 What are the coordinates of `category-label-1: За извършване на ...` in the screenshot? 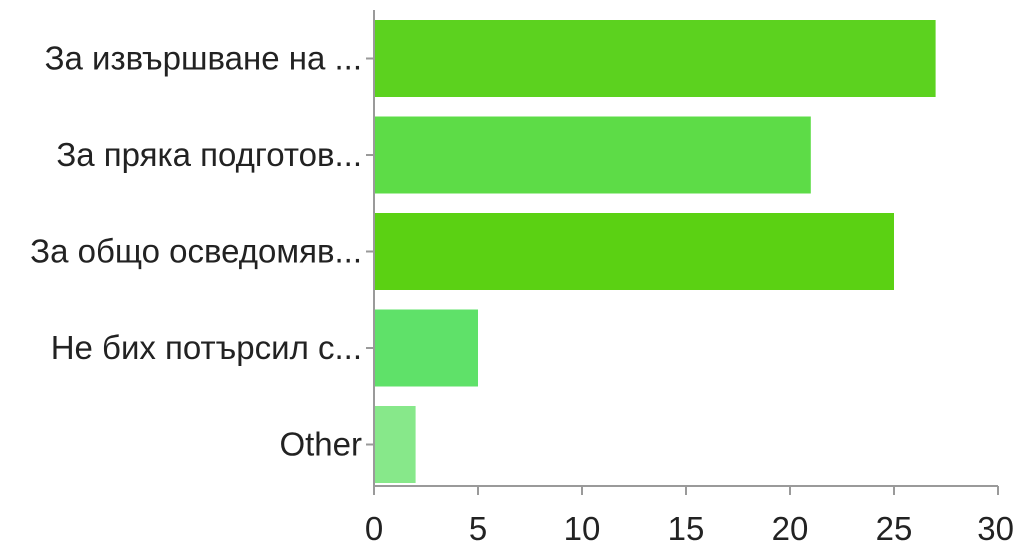 It's located at (203, 58).